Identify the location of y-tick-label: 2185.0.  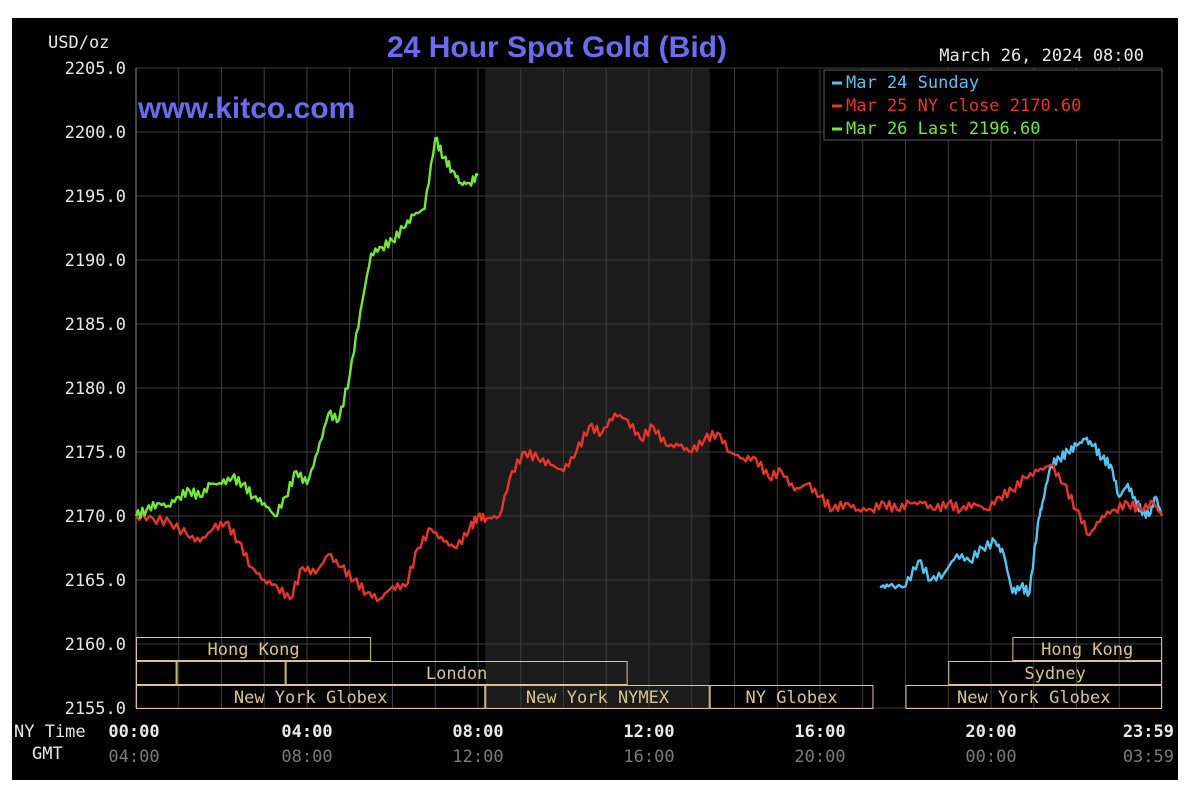
(95, 325).